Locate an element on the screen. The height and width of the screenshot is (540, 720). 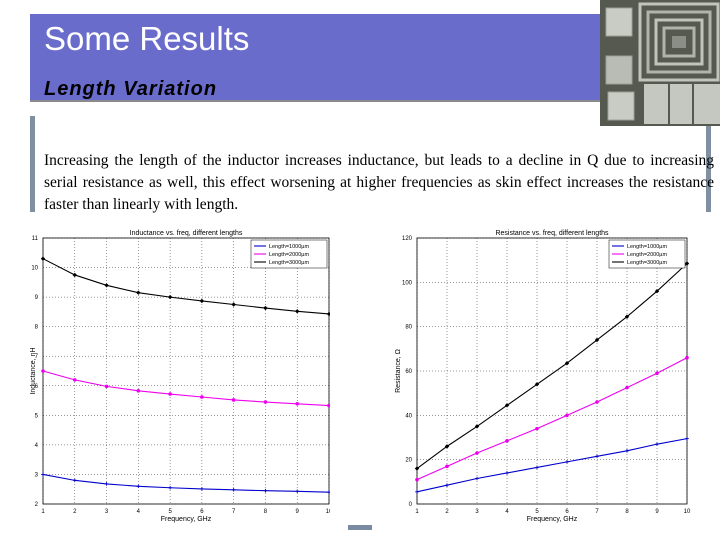
y-tick-label: 7 is located at coordinates (37, 357).